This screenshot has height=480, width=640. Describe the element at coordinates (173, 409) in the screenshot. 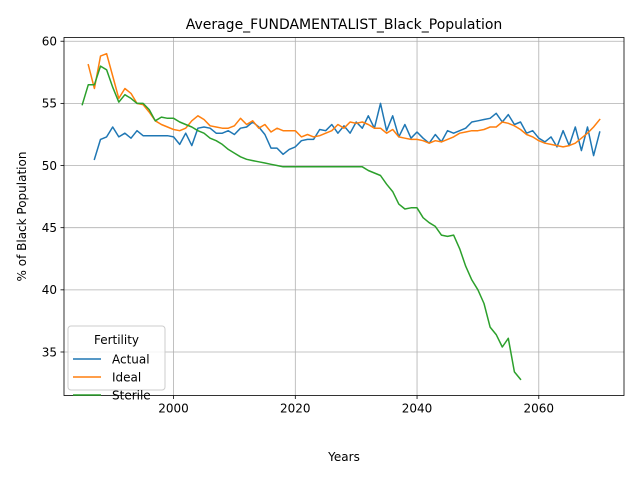

I see `x-tick-label: 2000` at that location.